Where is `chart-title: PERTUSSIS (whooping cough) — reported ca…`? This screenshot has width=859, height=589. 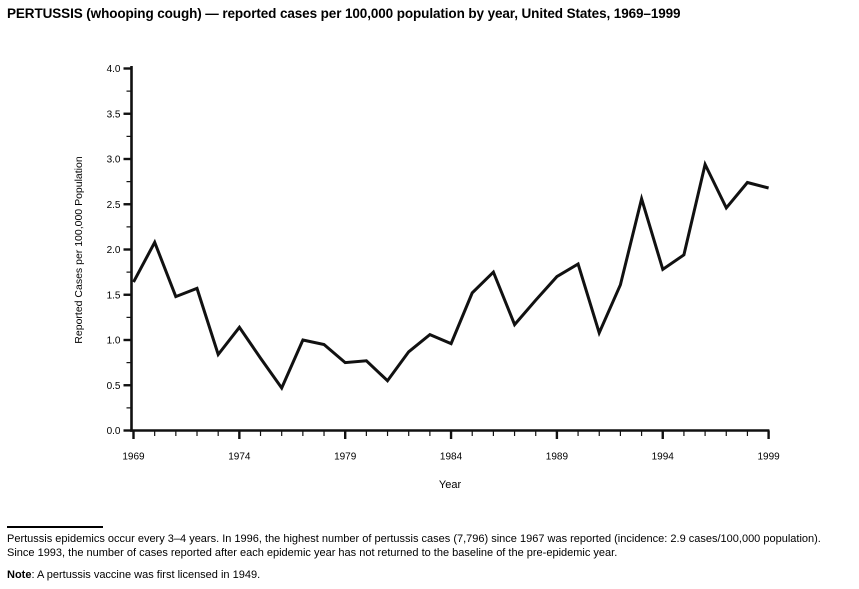 chart-title: PERTUSSIS (whooping cough) — reported ca… is located at coordinates (344, 13).